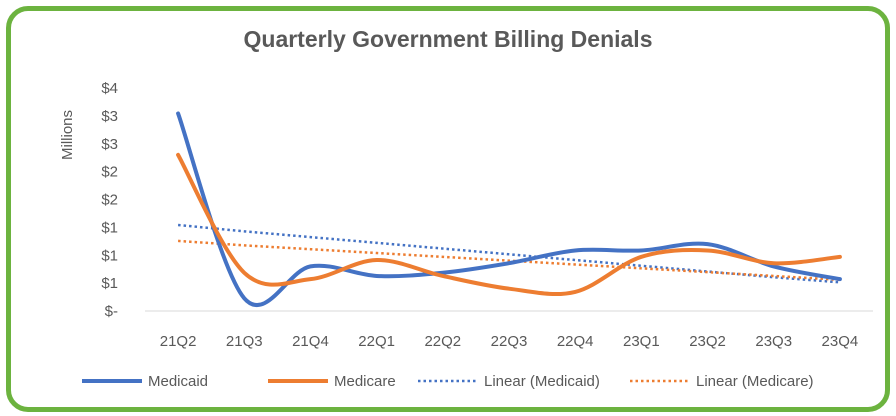  What do you see at coordinates (310, 341) in the screenshot?
I see `x-tick-label: 21Q4` at bounding box center [310, 341].